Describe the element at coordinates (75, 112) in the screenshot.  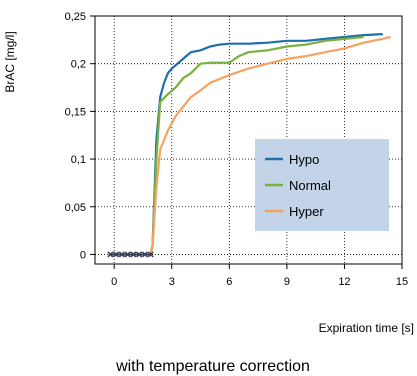
I see `y-tick-label: 0,15` at that location.